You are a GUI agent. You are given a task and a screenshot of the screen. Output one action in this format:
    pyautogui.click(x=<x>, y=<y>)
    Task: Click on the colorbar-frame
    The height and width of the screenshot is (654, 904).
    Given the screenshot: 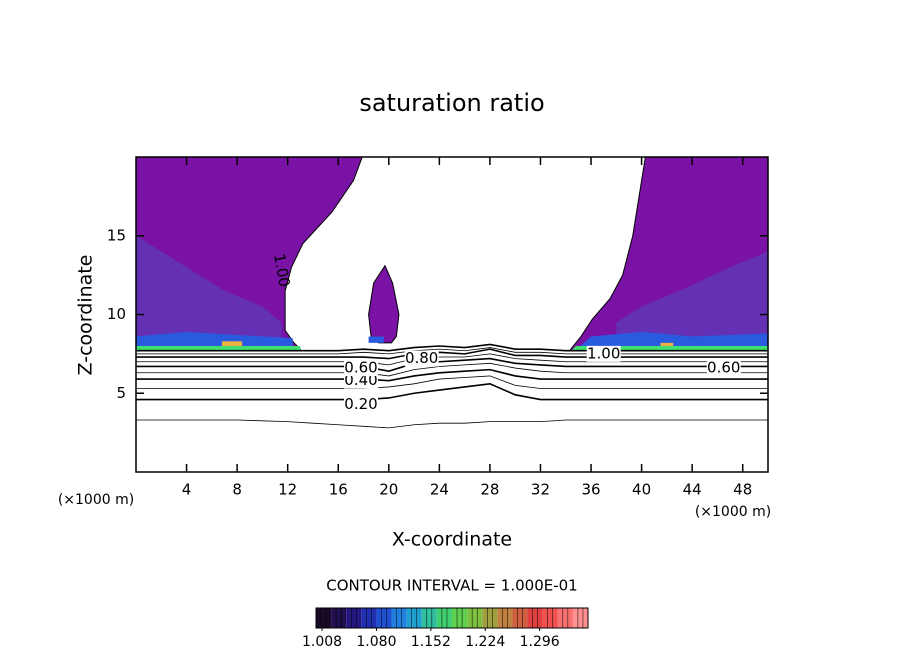 What is the action you would take?
    pyautogui.click(x=452, y=618)
    